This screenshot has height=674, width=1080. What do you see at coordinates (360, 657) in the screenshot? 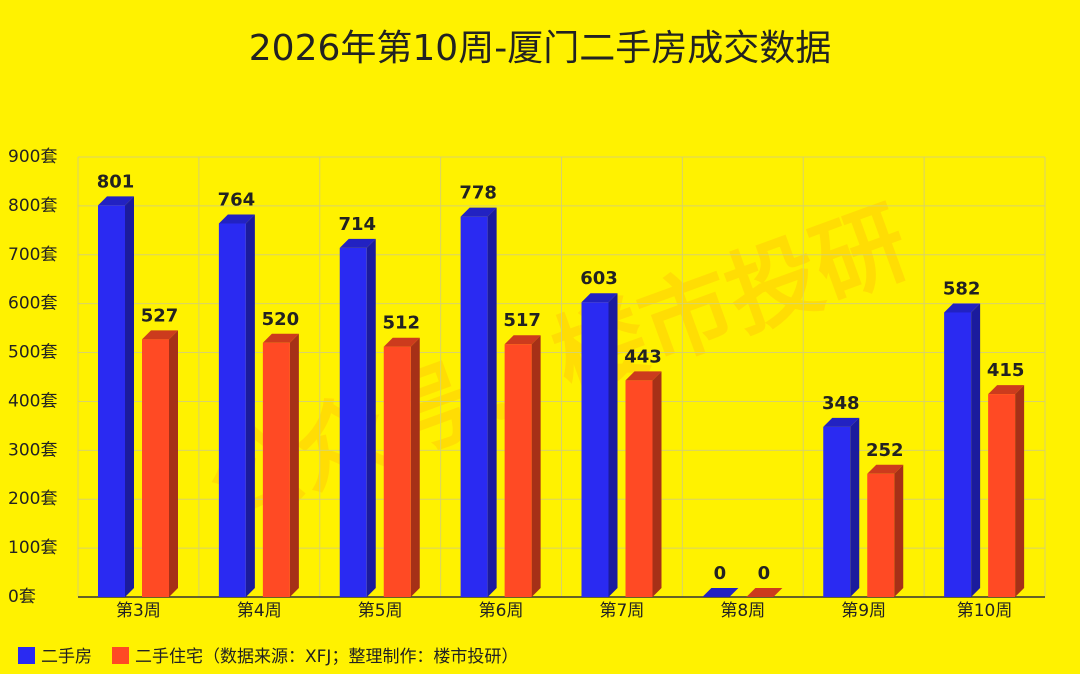
I see `legend-note: （数据来源：XFJ；整理制作：楼市投研）` at bounding box center [360, 657].